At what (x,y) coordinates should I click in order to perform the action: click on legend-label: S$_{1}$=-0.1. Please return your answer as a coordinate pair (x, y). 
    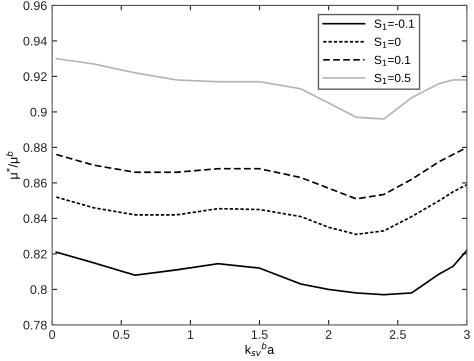
    Looking at the image, I should click on (394, 25).